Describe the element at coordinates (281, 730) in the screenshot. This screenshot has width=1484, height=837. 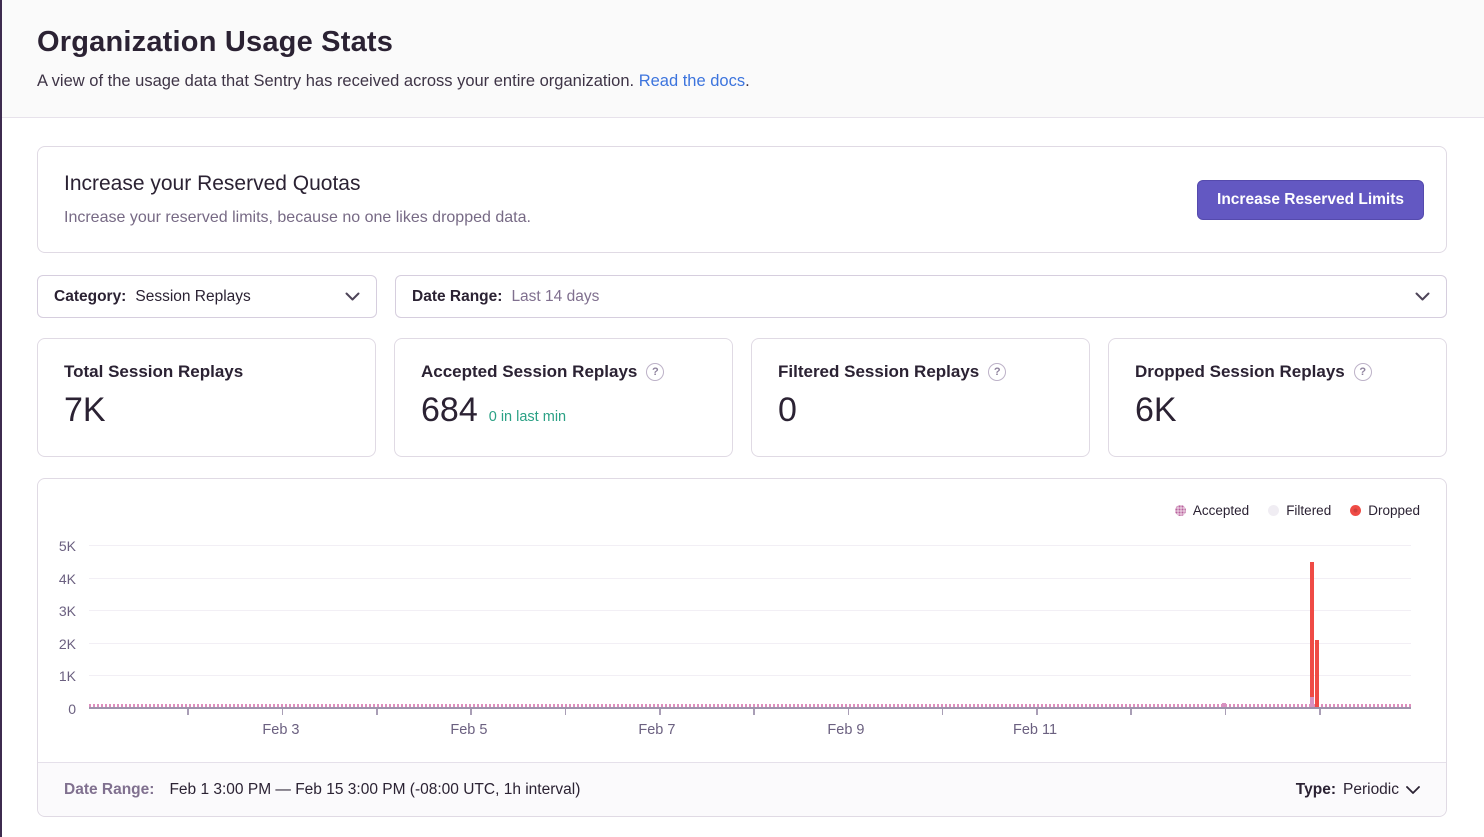
I see `x-axis-tick-label: Feb 3` at that location.